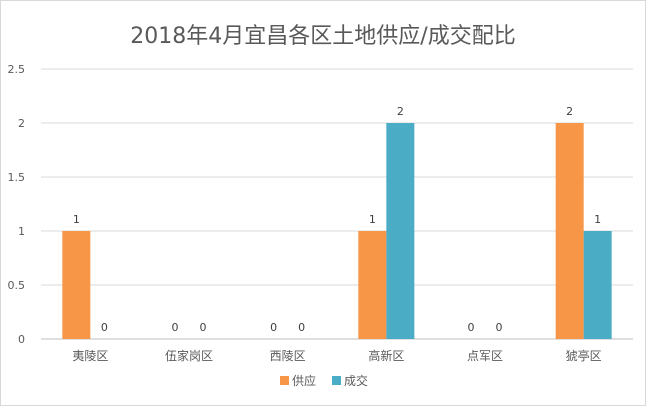 This screenshot has width=646, height=406. What do you see at coordinates (485, 356) in the screenshot?
I see `x-tick-label: 点军区` at bounding box center [485, 356].